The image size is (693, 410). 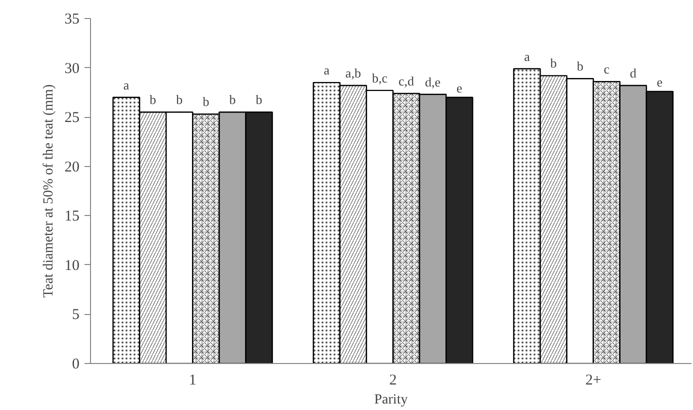 I want to click on data-label: b,c, so click(x=380, y=78).